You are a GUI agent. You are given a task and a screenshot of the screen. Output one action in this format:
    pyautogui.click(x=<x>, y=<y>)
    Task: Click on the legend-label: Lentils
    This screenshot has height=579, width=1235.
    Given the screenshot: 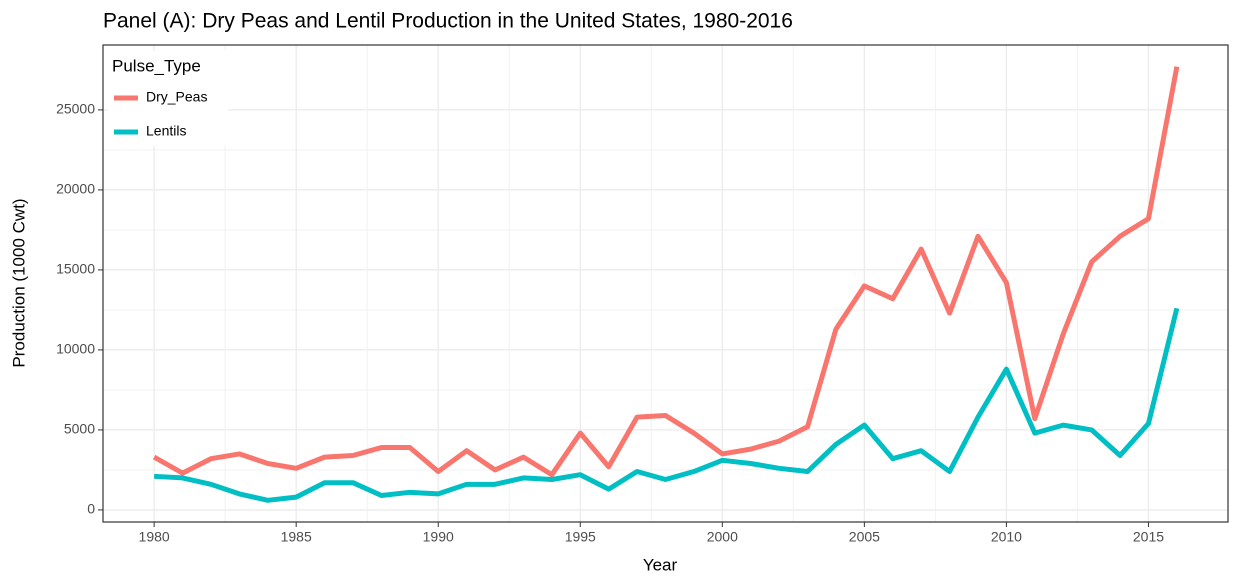 What is the action you would take?
    pyautogui.click(x=166, y=131)
    